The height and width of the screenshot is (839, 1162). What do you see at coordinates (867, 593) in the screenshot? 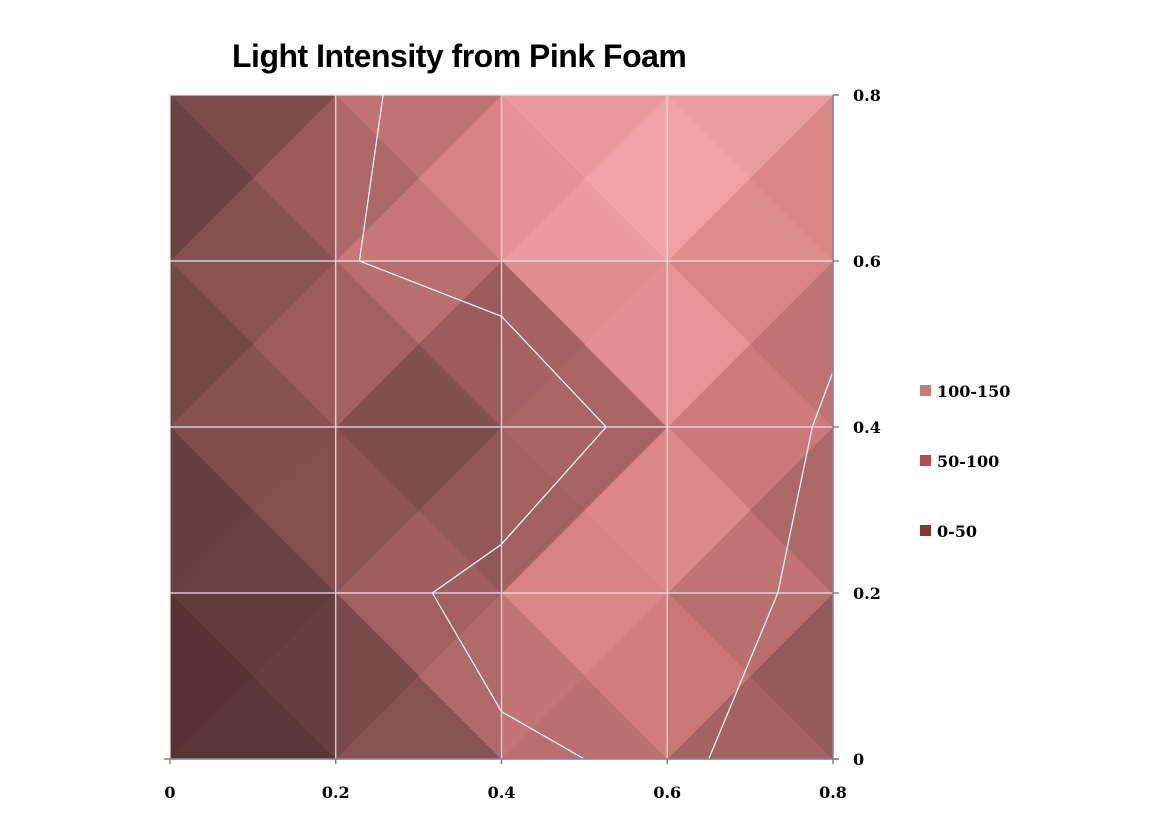
I see `y-tick-label: 0.2` at bounding box center [867, 593].